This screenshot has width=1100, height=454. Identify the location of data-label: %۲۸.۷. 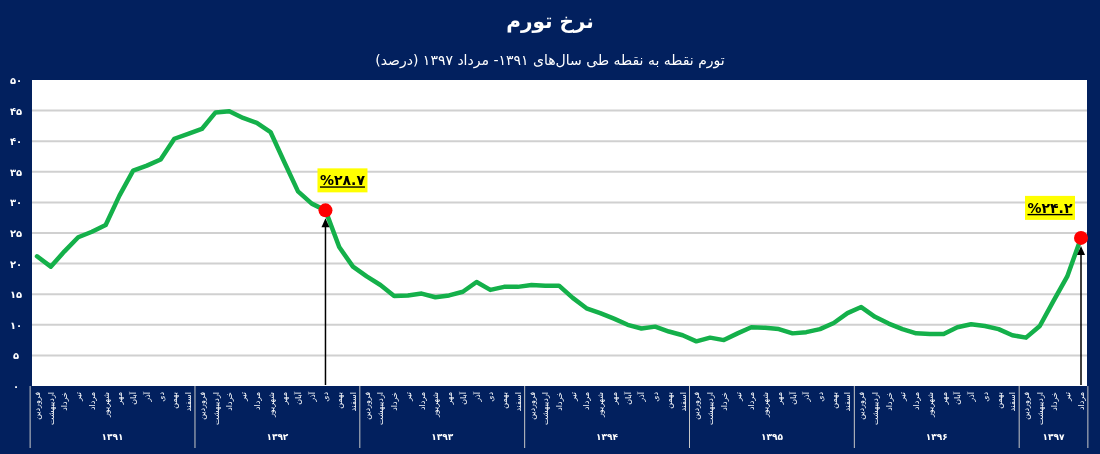
(342, 180).